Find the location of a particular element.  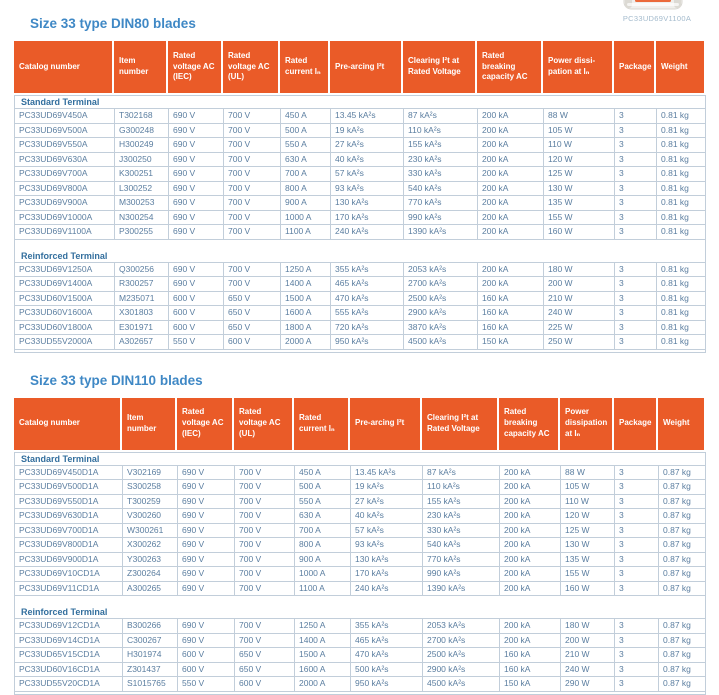

table-cell: 105 W is located at coordinates (588, 487).